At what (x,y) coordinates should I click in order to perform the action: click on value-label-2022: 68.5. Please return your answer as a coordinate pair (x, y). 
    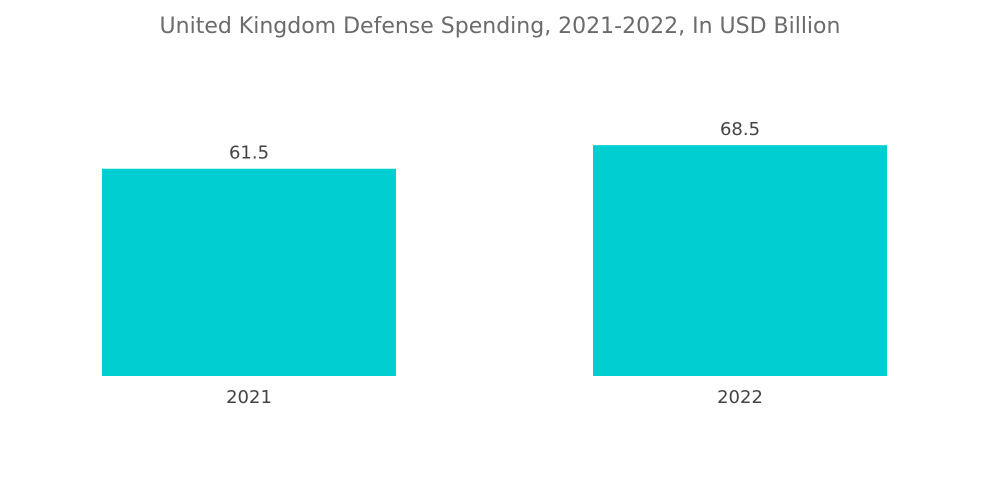
    Looking at the image, I should click on (740, 129).